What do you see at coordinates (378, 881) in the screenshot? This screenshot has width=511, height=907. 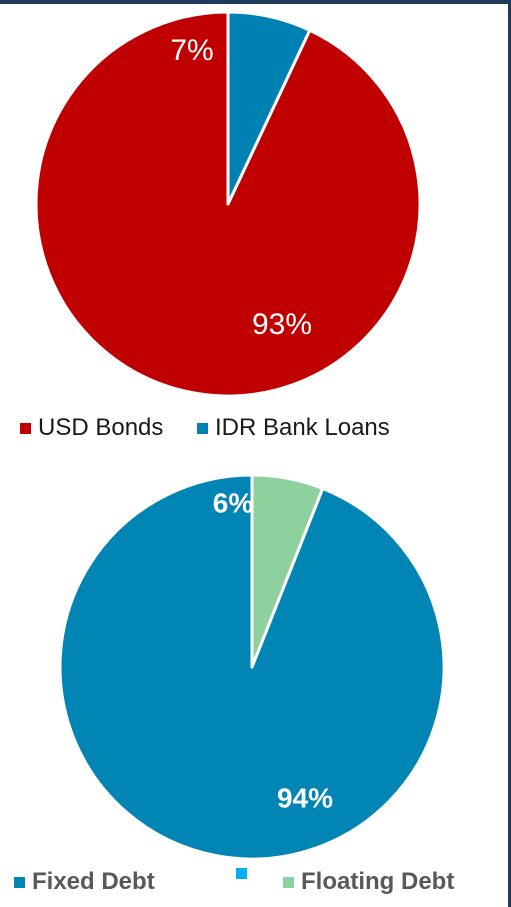 I see `legend-label-floating-debt: Floating Debt` at bounding box center [378, 881].